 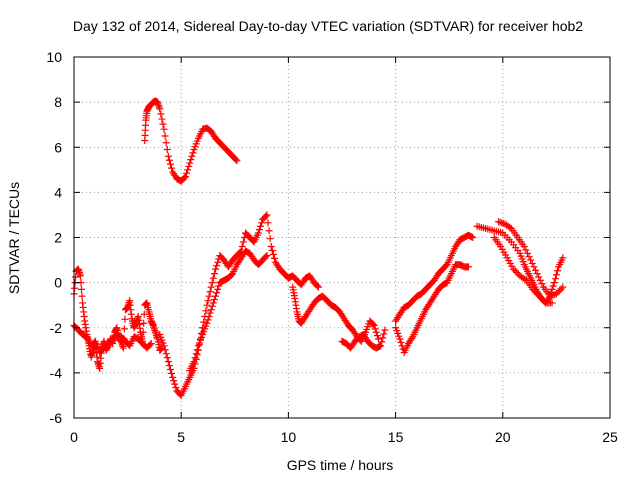 I want to click on x-tick-label: 10, so click(x=289, y=437).